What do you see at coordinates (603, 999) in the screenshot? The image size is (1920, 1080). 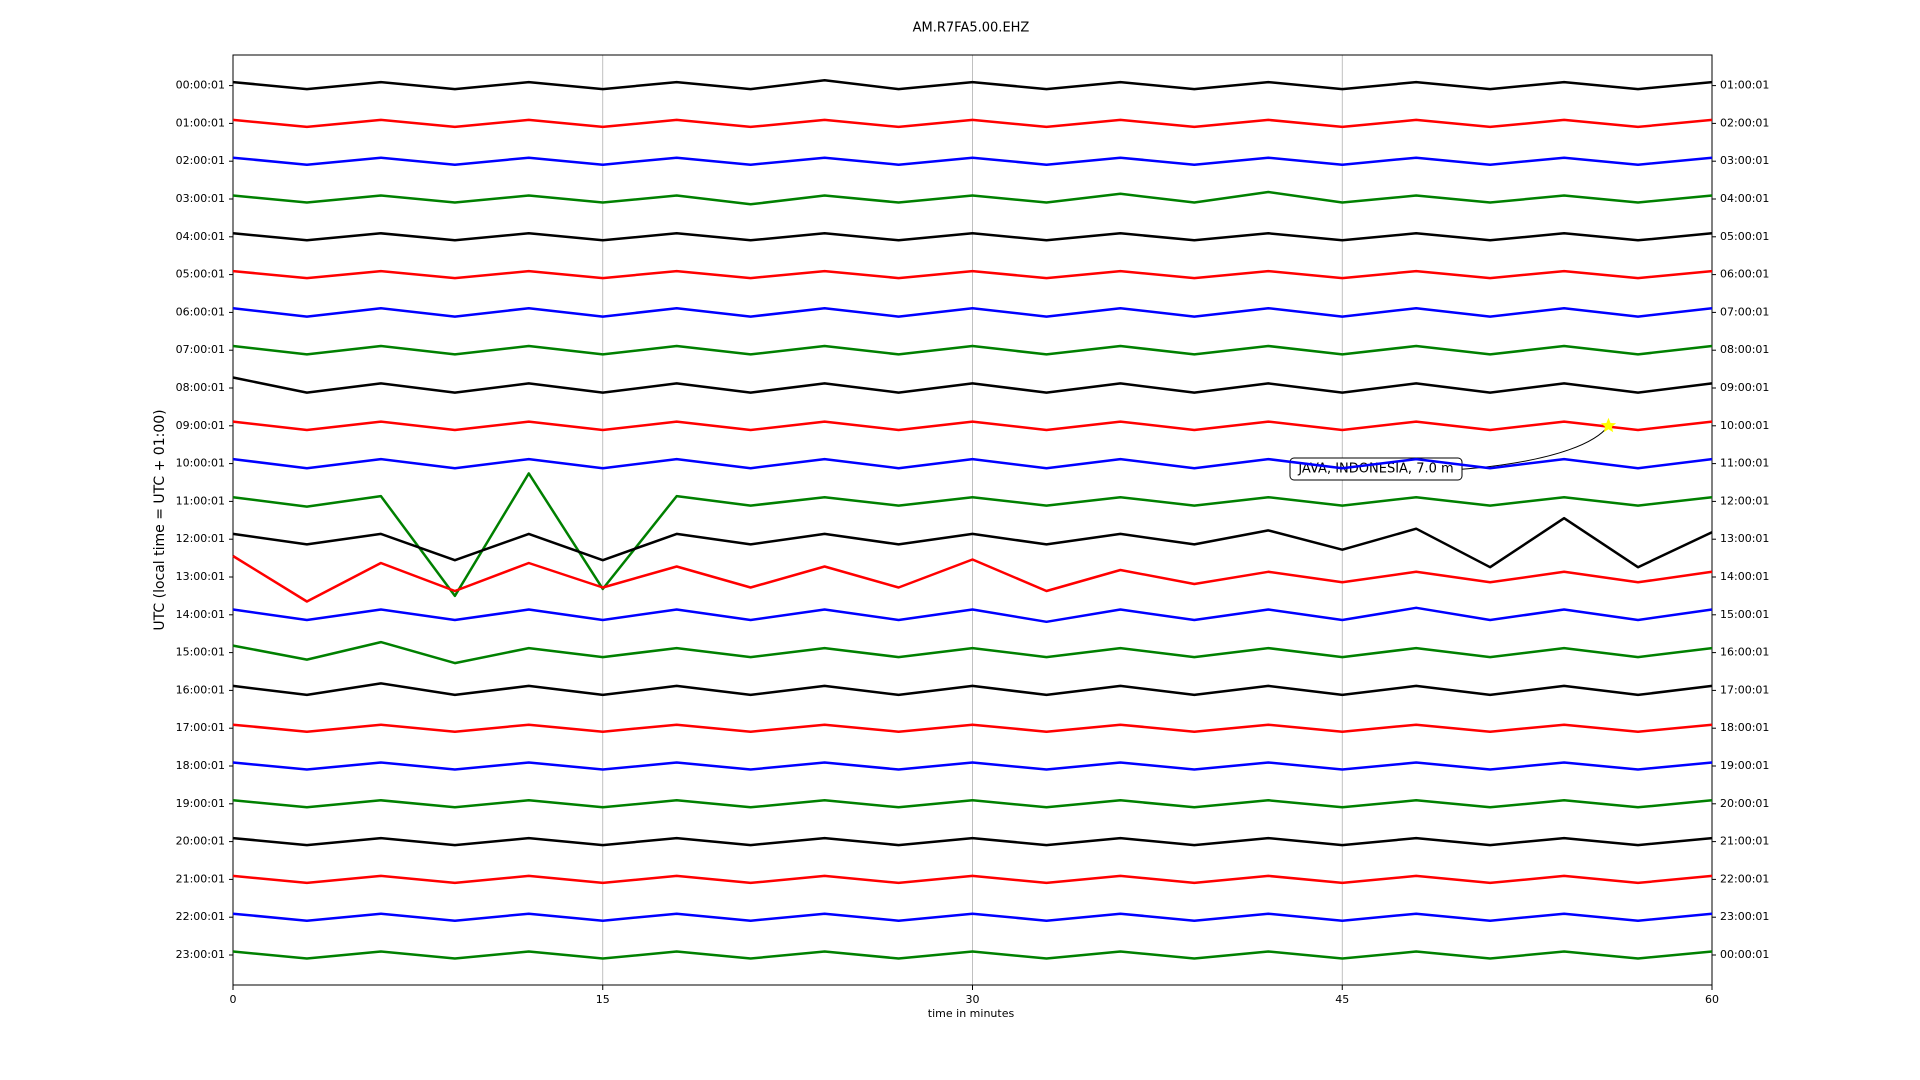 I see `x-tick-label: 15` at bounding box center [603, 999].